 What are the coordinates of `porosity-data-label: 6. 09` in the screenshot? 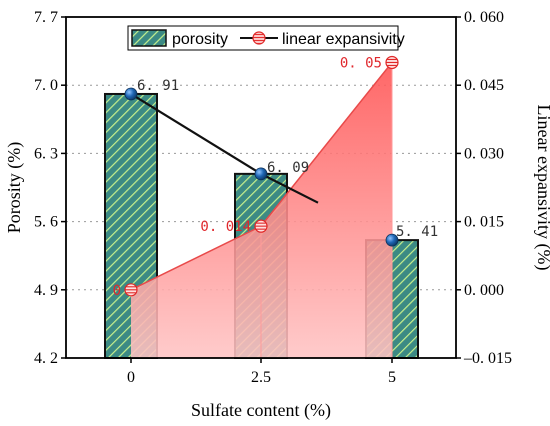 It's located at (288, 168).